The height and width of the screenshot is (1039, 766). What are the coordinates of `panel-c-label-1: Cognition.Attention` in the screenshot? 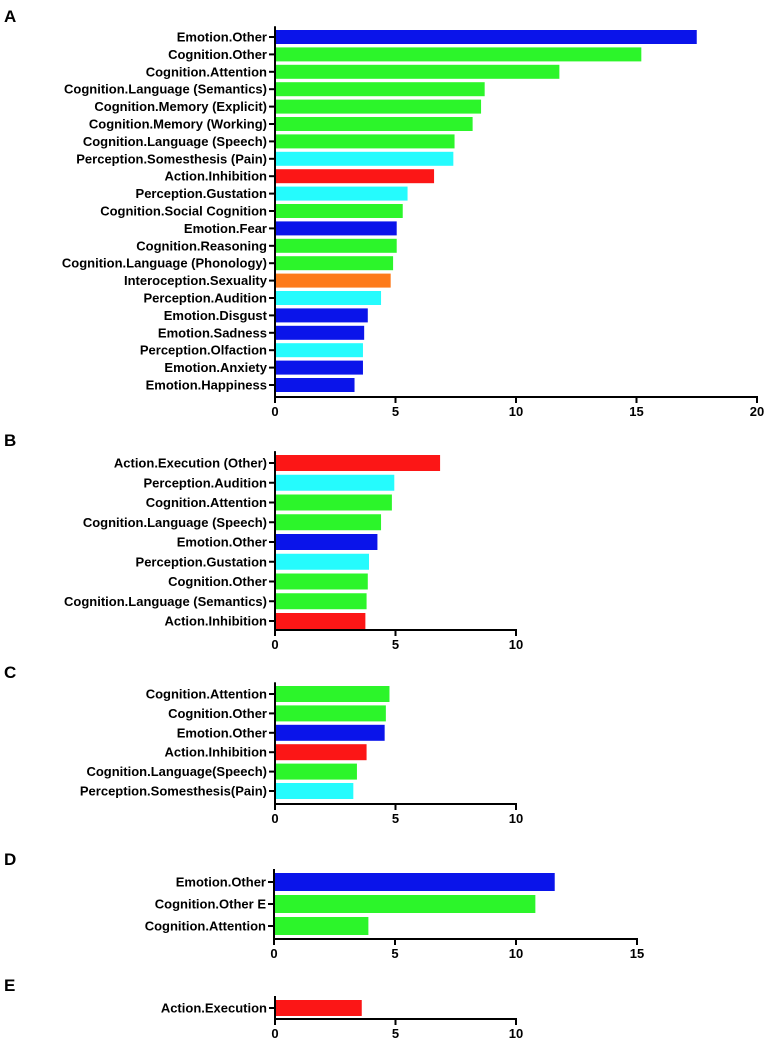 It's located at (206, 694).